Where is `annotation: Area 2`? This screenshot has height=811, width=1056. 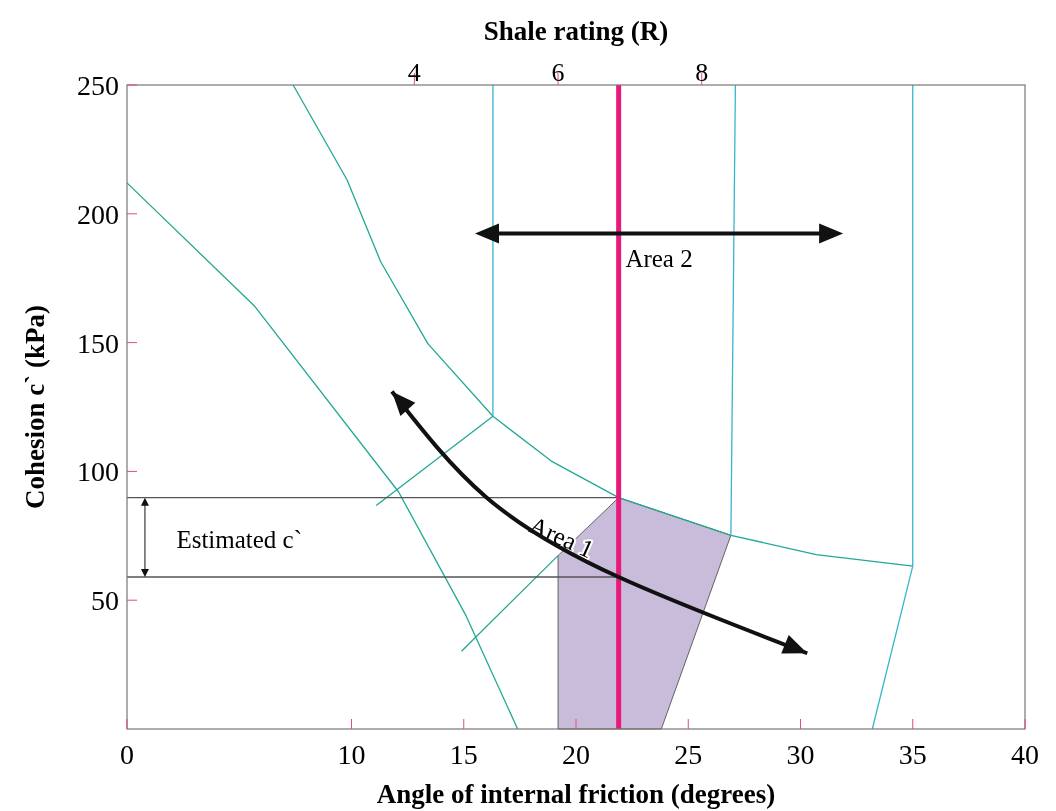
annotation: Area 2 is located at coordinates (659, 258).